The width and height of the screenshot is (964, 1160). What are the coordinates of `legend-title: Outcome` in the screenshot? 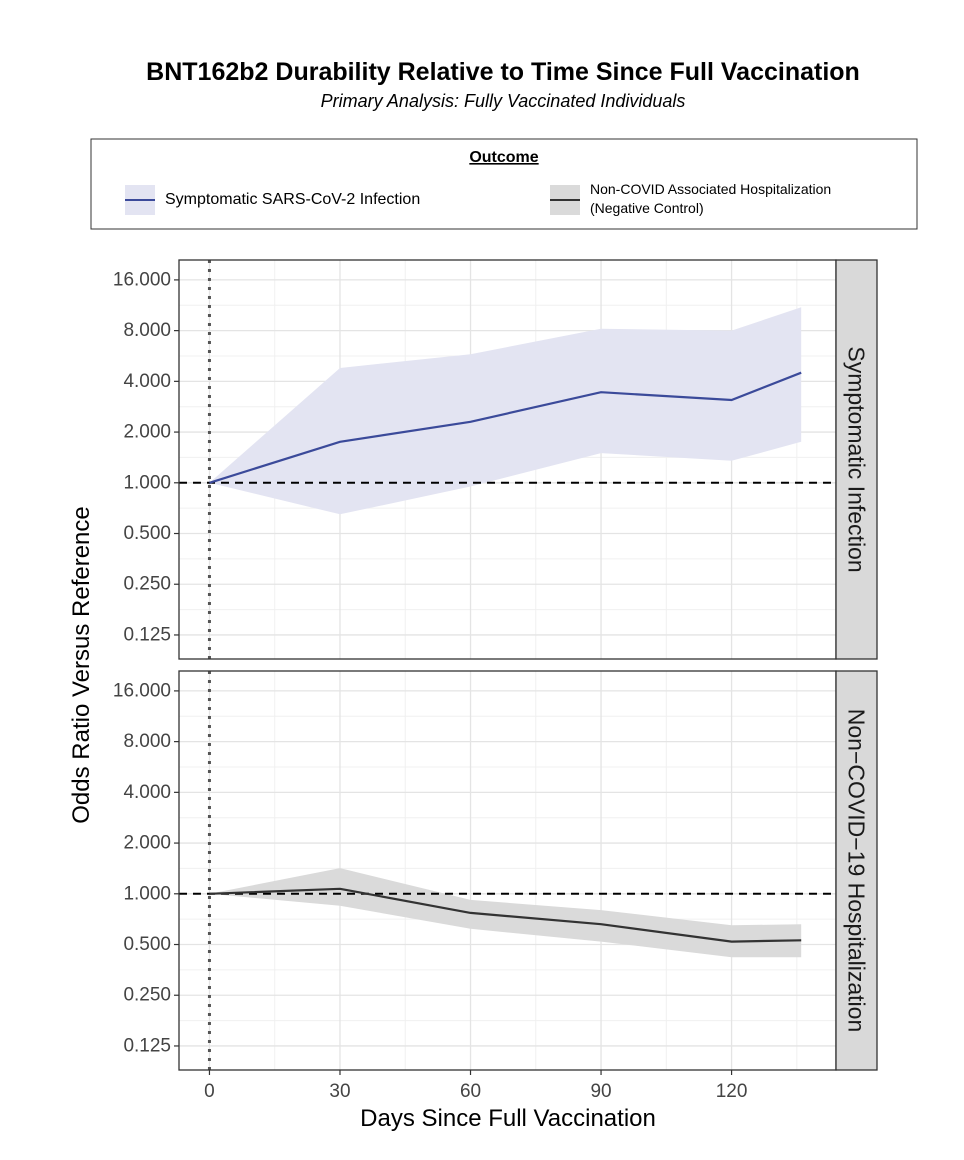 It's located at (503, 157).